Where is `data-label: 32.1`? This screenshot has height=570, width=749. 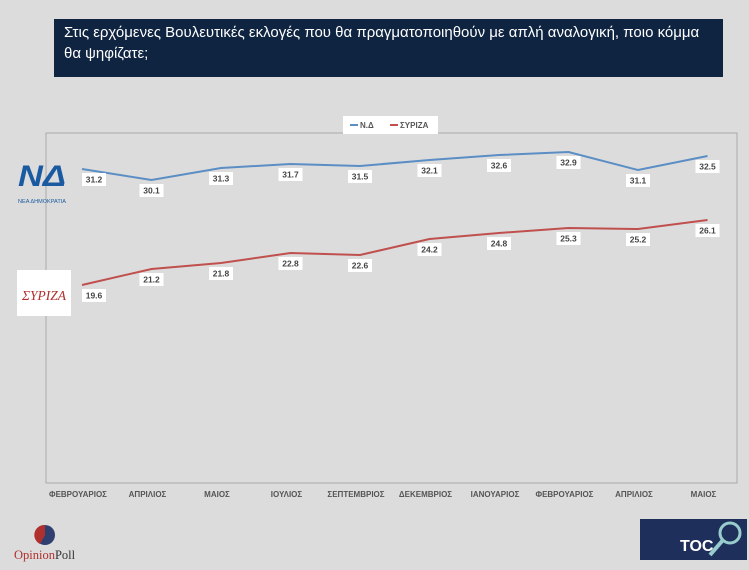
data-label: 32.1 is located at coordinates (429, 171).